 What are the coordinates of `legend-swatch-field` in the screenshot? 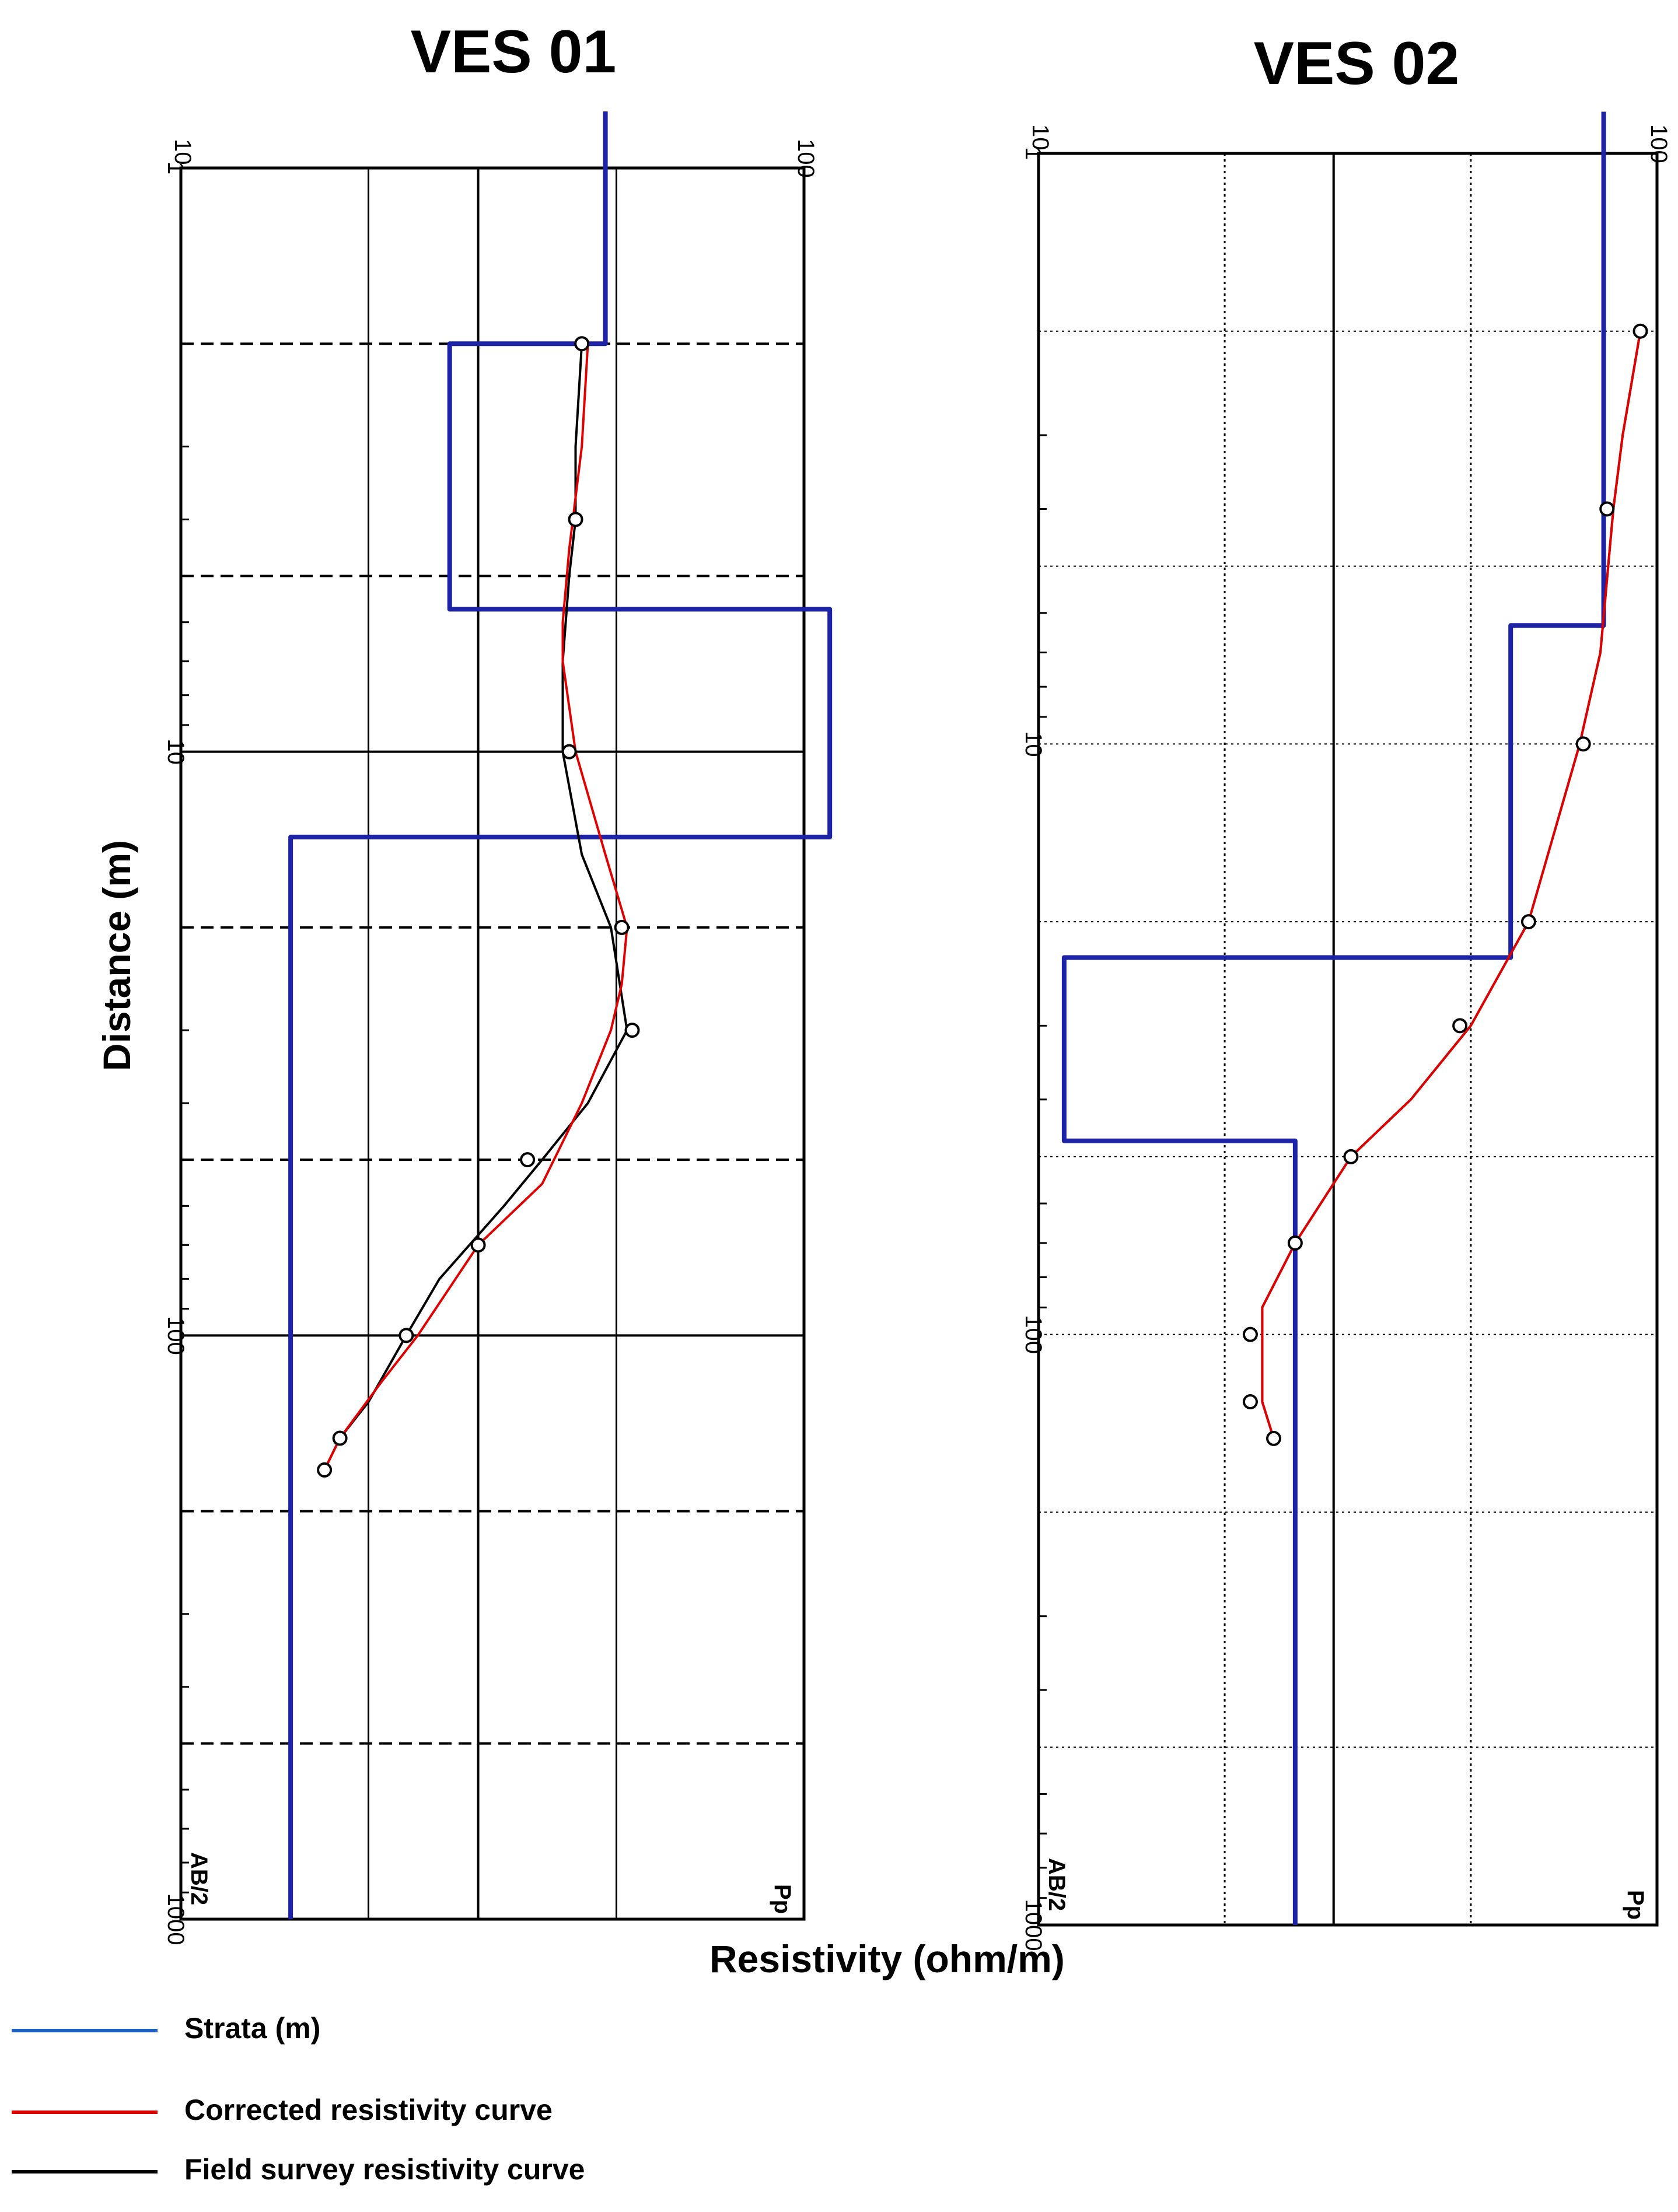 It's located at (85, 2172).